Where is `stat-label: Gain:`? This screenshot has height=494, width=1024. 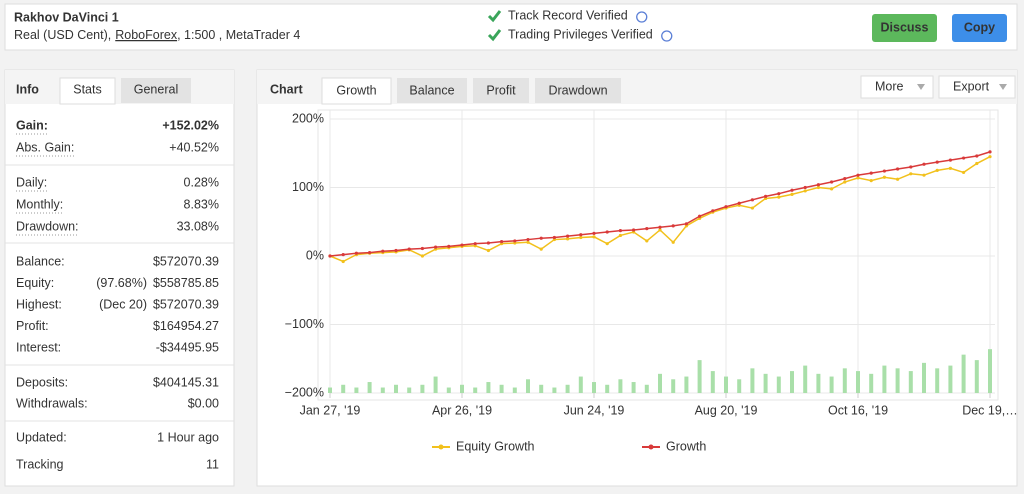 stat-label: Gain: is located at coordinates (32, 125).